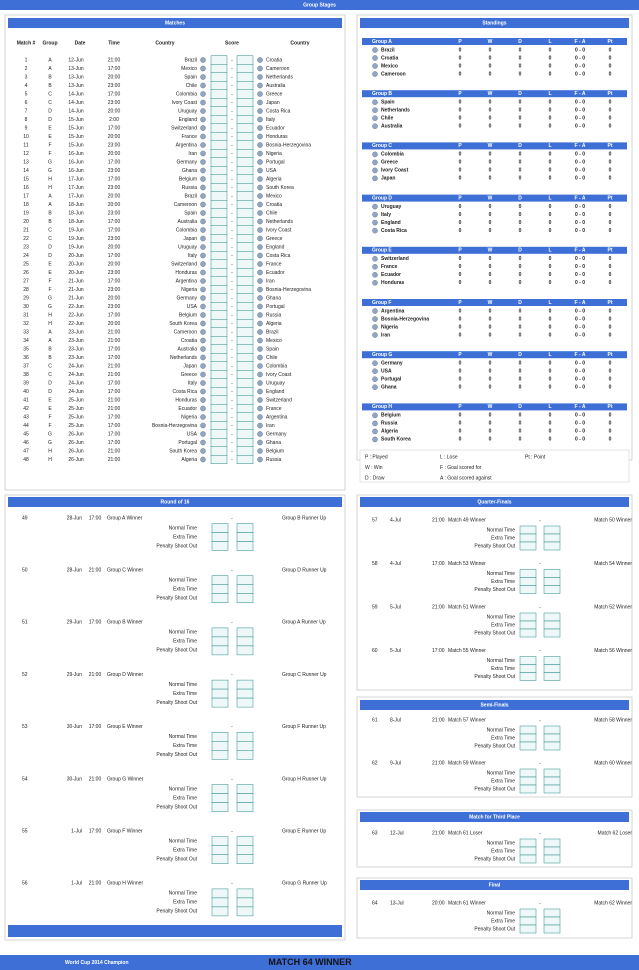  What do you see at coordinates (26, 358) in the screenshot?
I see `match-number: 36` at bounding box center [26, 358].